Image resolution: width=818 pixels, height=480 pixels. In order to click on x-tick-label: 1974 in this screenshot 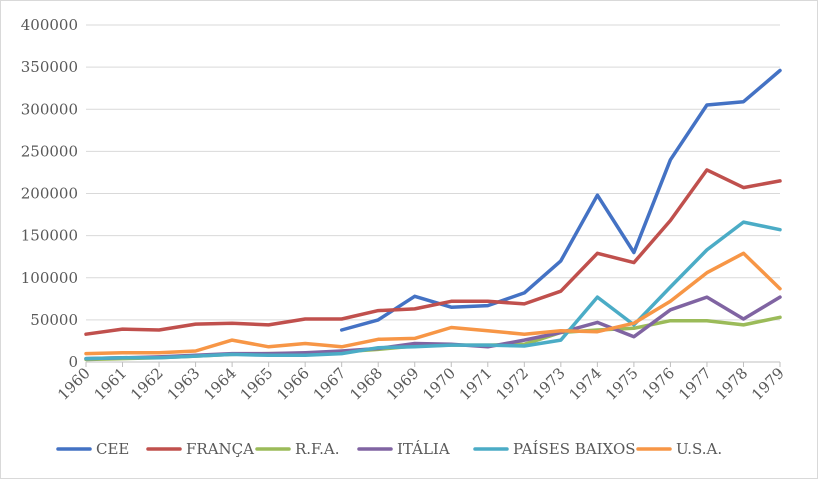, I will do `click(585, 384)`.